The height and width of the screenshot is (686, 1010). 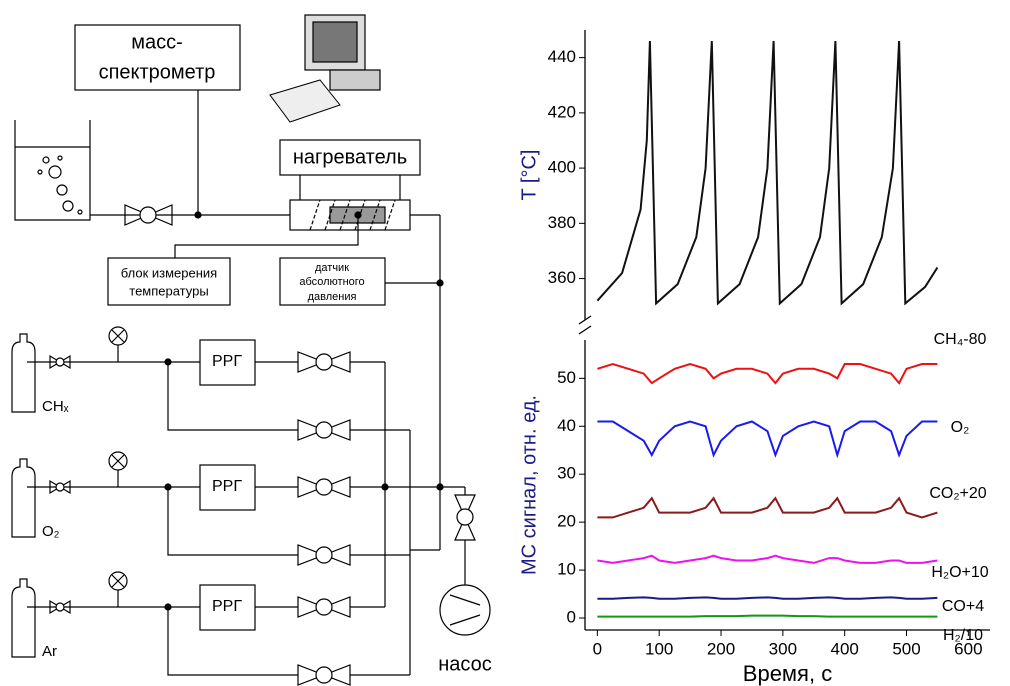 I want to click on valve, so click(x=148, y=215).